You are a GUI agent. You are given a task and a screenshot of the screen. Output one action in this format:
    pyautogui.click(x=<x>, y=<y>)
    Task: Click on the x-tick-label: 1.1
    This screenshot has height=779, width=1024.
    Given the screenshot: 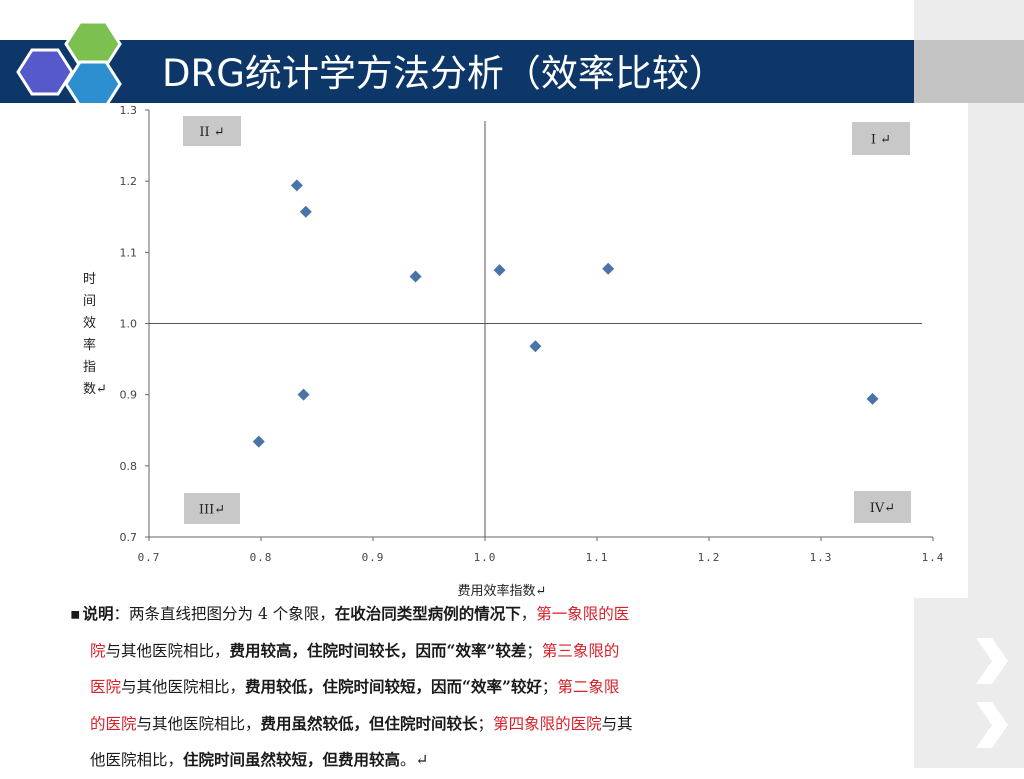 What is the action you would take?
    pyautogui.click(x=597, y=557)
    